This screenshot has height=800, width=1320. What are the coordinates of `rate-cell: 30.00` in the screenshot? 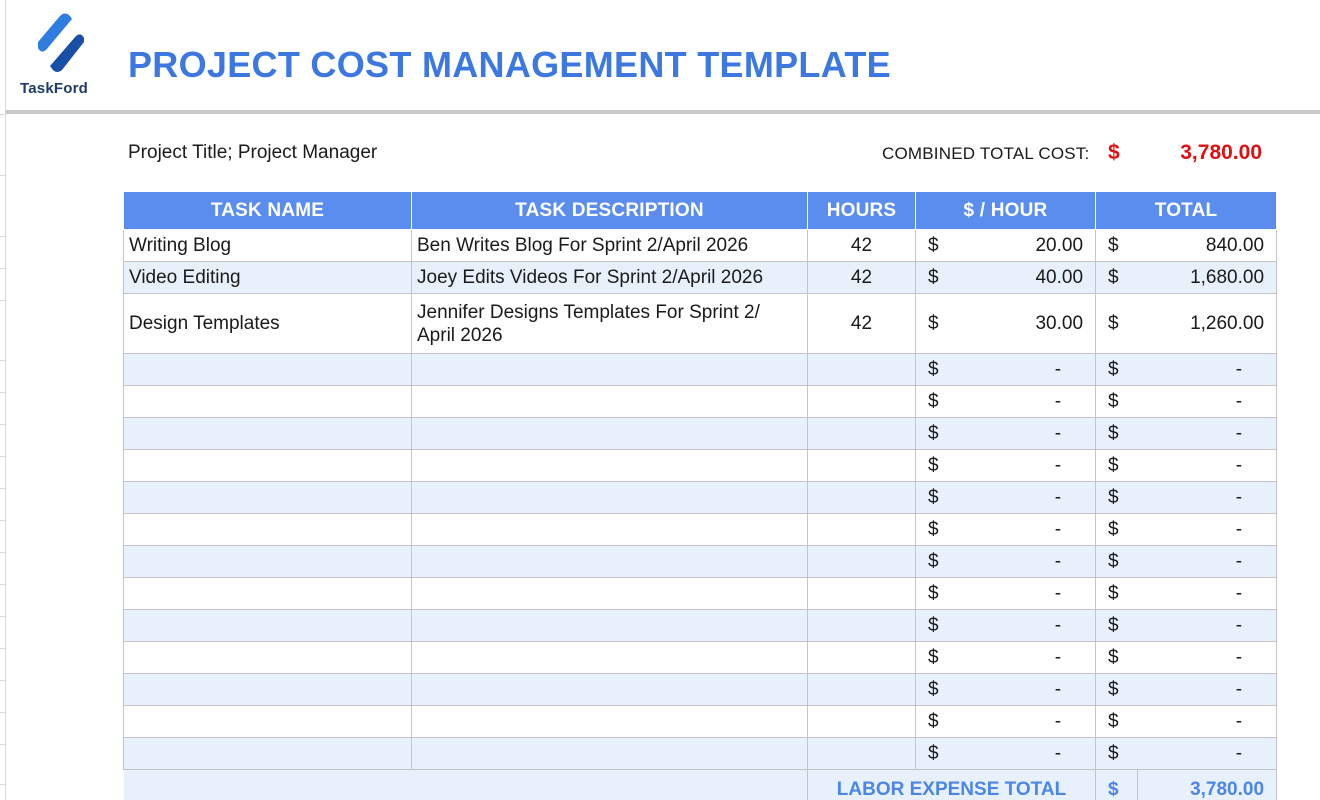 It's located at (1027, 323).